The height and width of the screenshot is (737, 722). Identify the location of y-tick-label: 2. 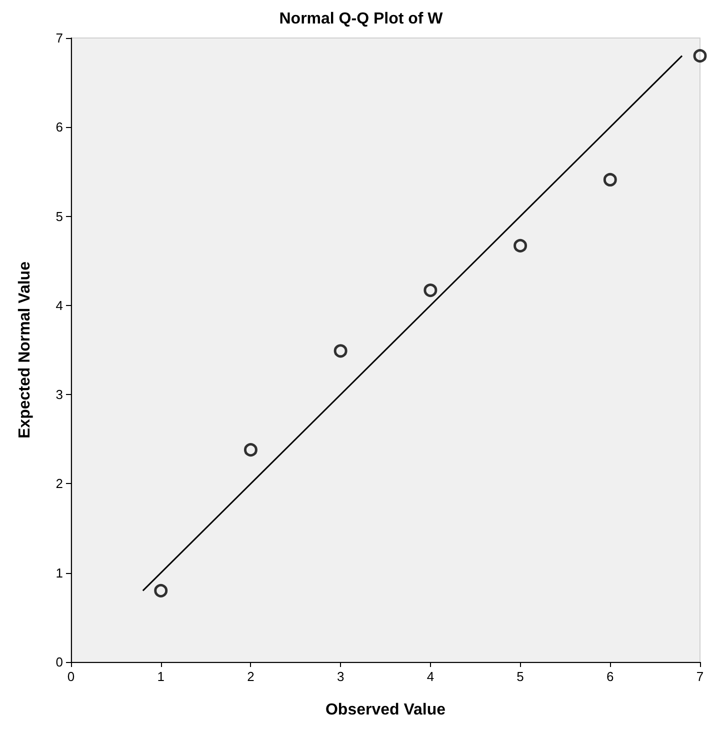
(59, 484).